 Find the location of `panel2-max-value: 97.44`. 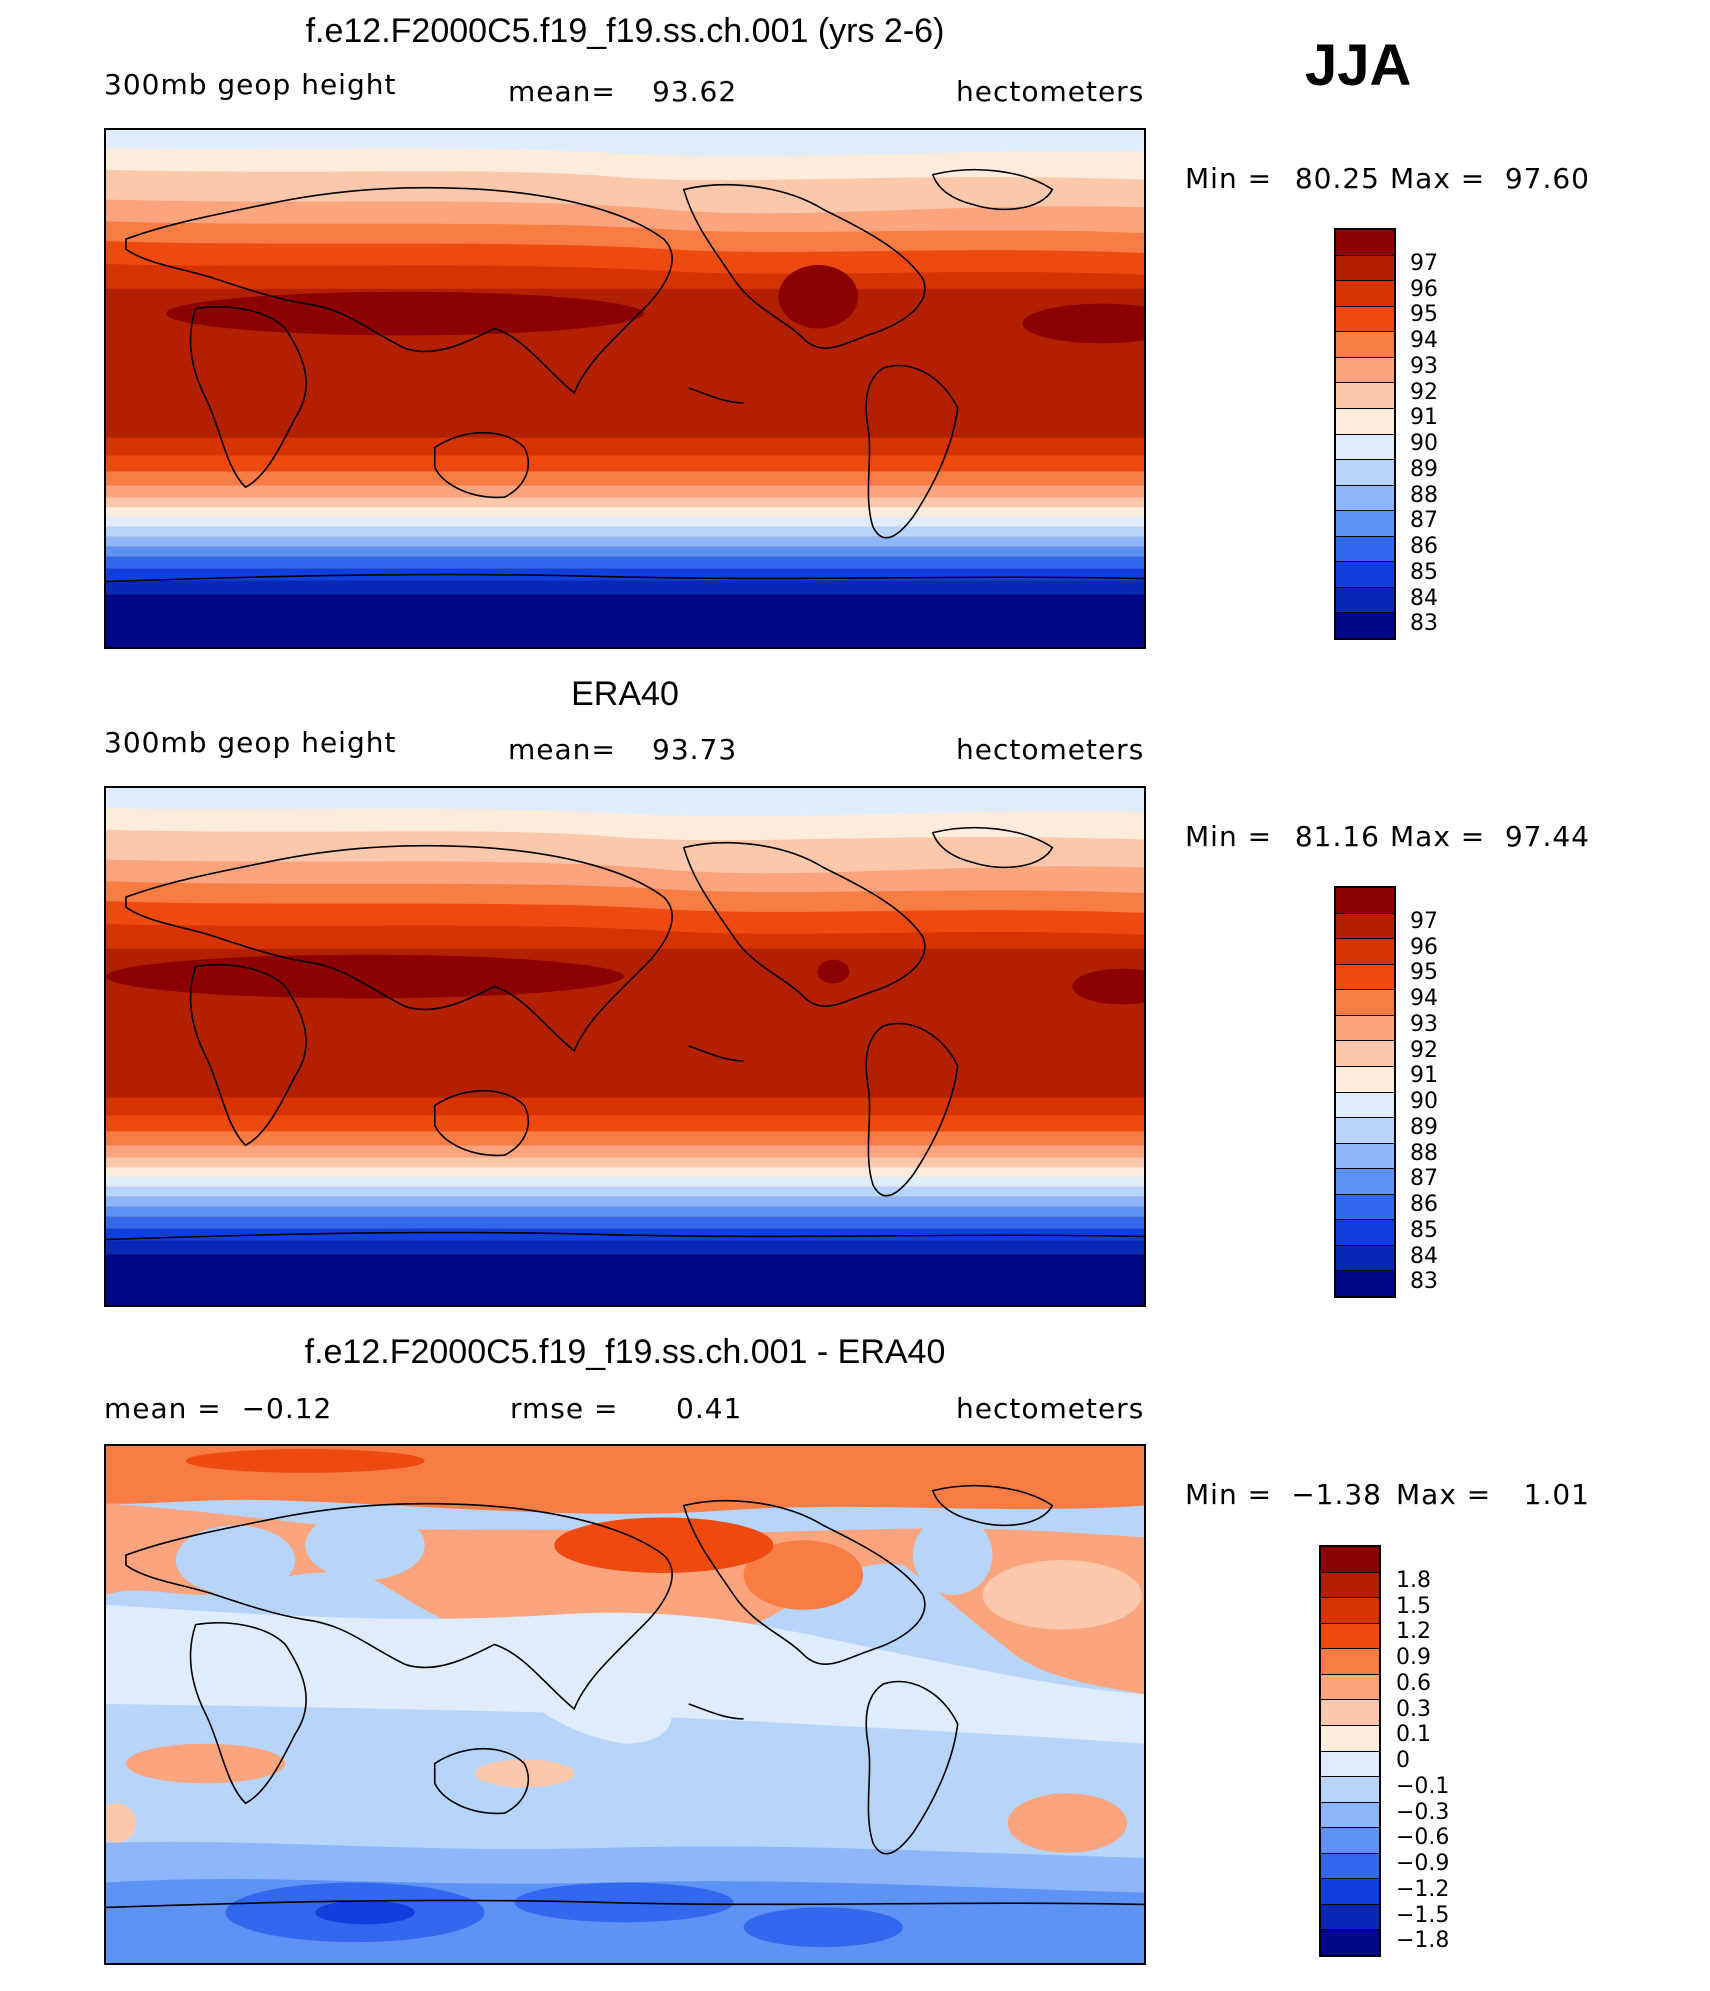

panel2-max-value: 97.44 is located at coordinates (1547, 836).